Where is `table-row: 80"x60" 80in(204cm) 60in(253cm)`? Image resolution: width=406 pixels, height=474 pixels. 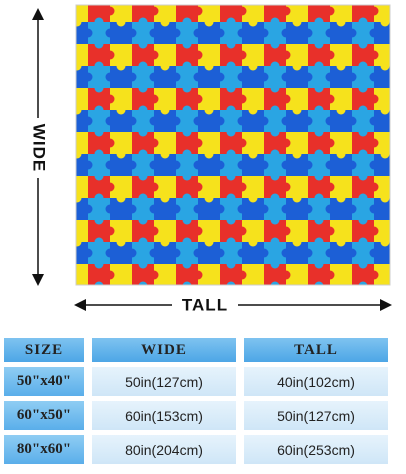 table-row: 80"x60" 80in(204cm) 60in(253cm) is located at coordinates (196, 449).